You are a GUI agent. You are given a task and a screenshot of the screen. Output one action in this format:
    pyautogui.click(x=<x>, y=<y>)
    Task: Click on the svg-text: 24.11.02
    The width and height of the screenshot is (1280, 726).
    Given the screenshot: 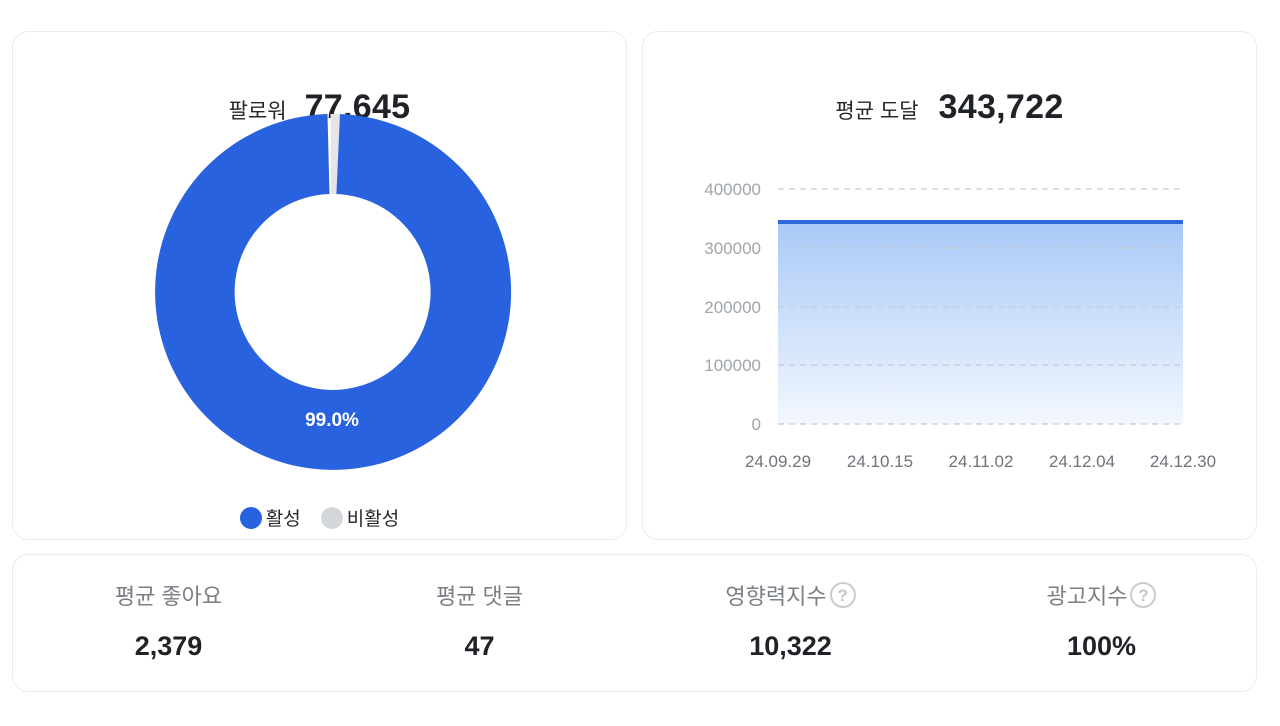 What is the action you would take?
    pyautogui.click(x=981, y=461)
    